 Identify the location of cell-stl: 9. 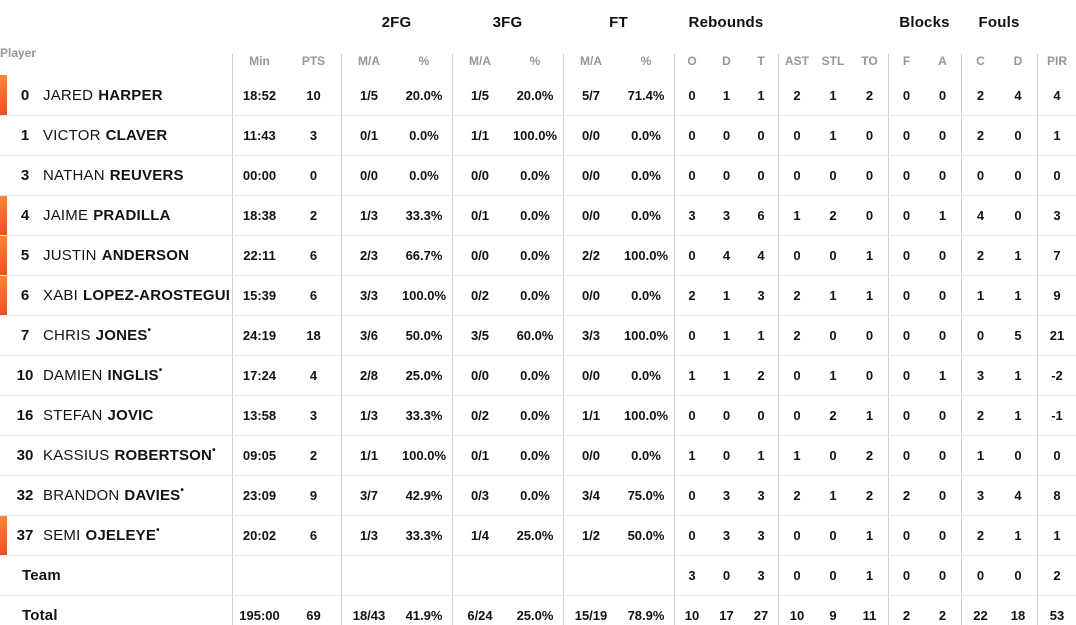
(833, 615).